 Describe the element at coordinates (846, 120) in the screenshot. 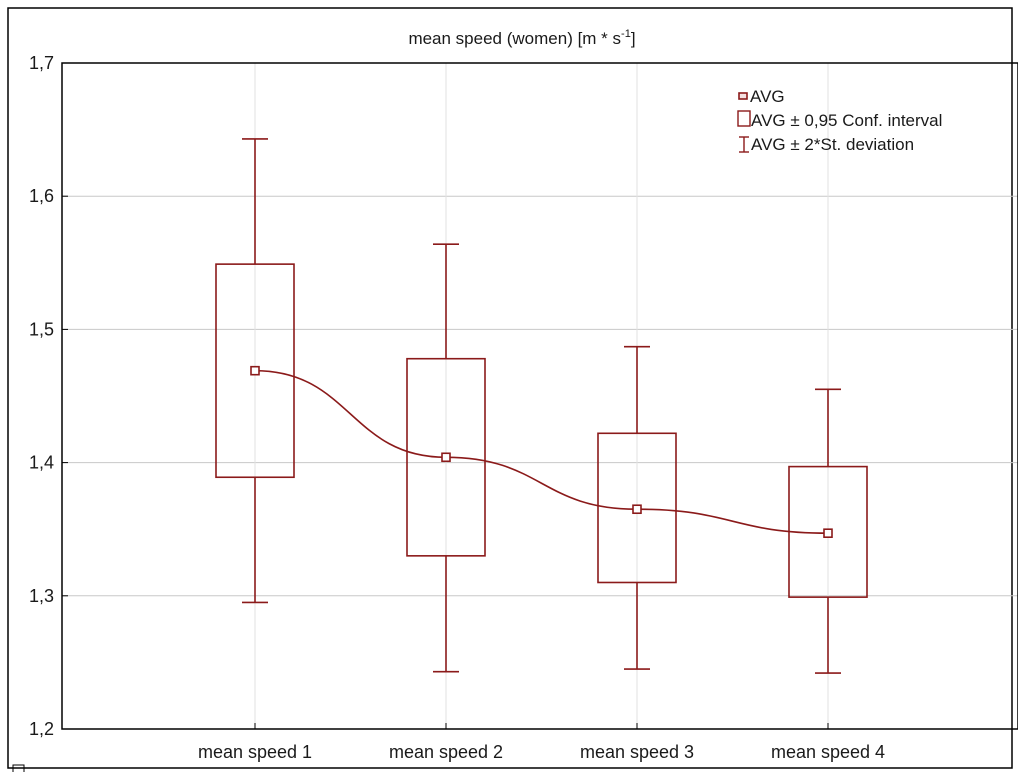

I see `legend-ci-label: AVG ± 0,95 Conf. interval` at that location.